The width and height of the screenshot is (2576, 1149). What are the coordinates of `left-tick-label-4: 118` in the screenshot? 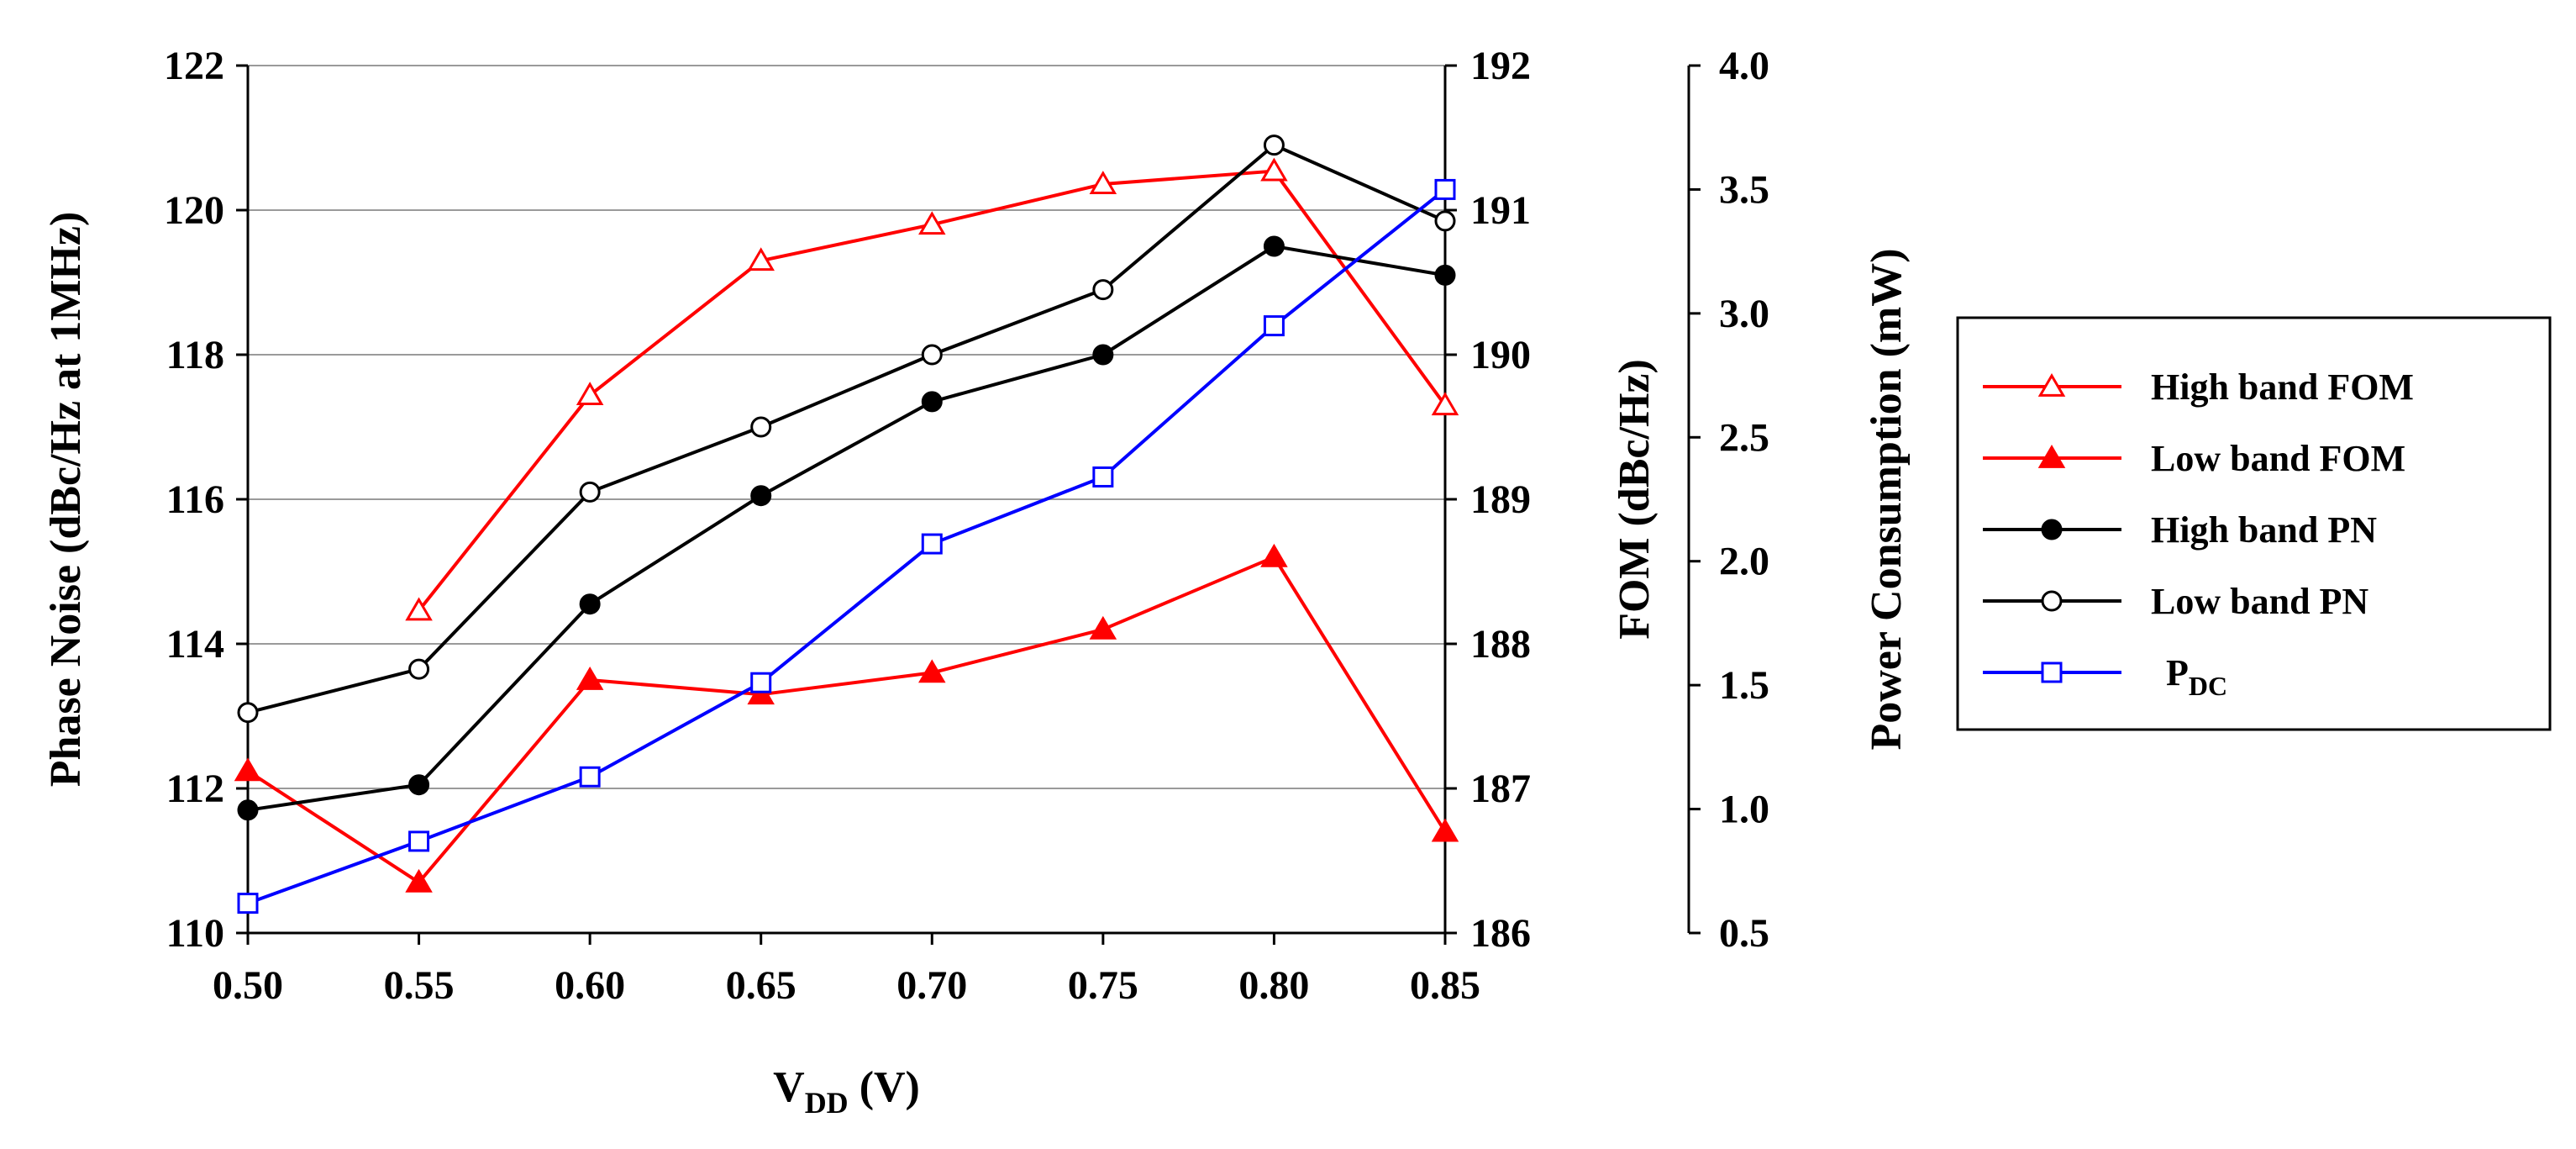 It's located at (195, 355).